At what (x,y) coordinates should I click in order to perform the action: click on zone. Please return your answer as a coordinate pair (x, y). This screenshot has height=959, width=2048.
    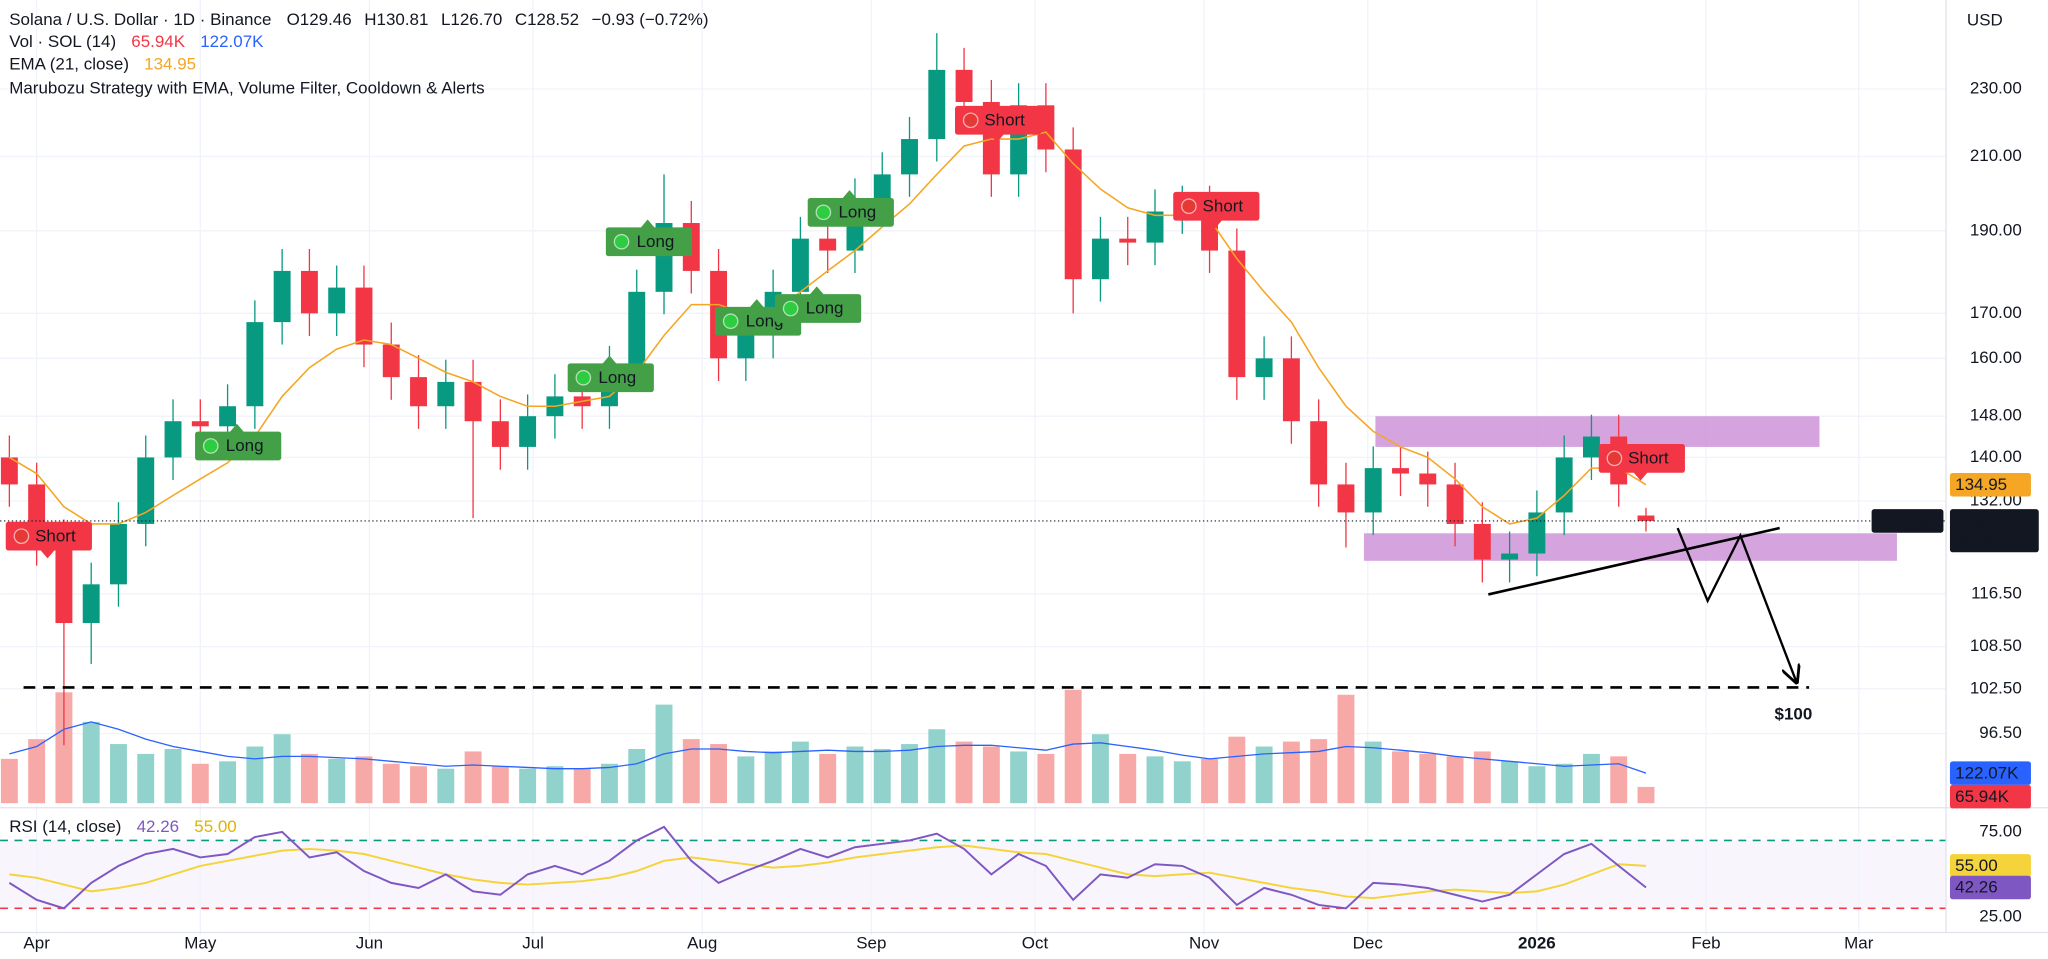
    Looking at the image, I should click on (1630, 547).